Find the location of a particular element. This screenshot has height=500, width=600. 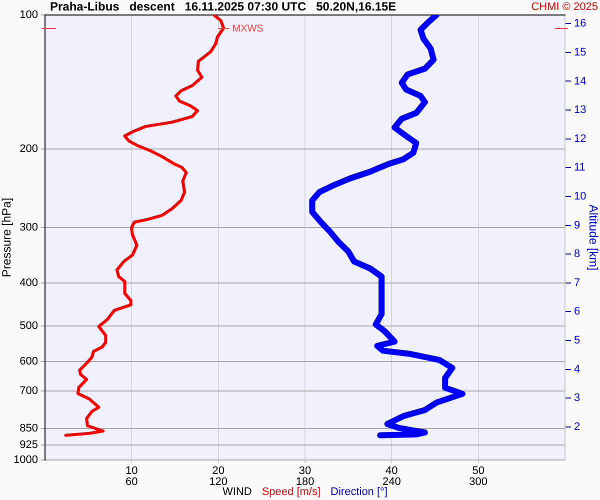

y-axis-title: Pressure [hPa] is located at coordinates (7, 238).